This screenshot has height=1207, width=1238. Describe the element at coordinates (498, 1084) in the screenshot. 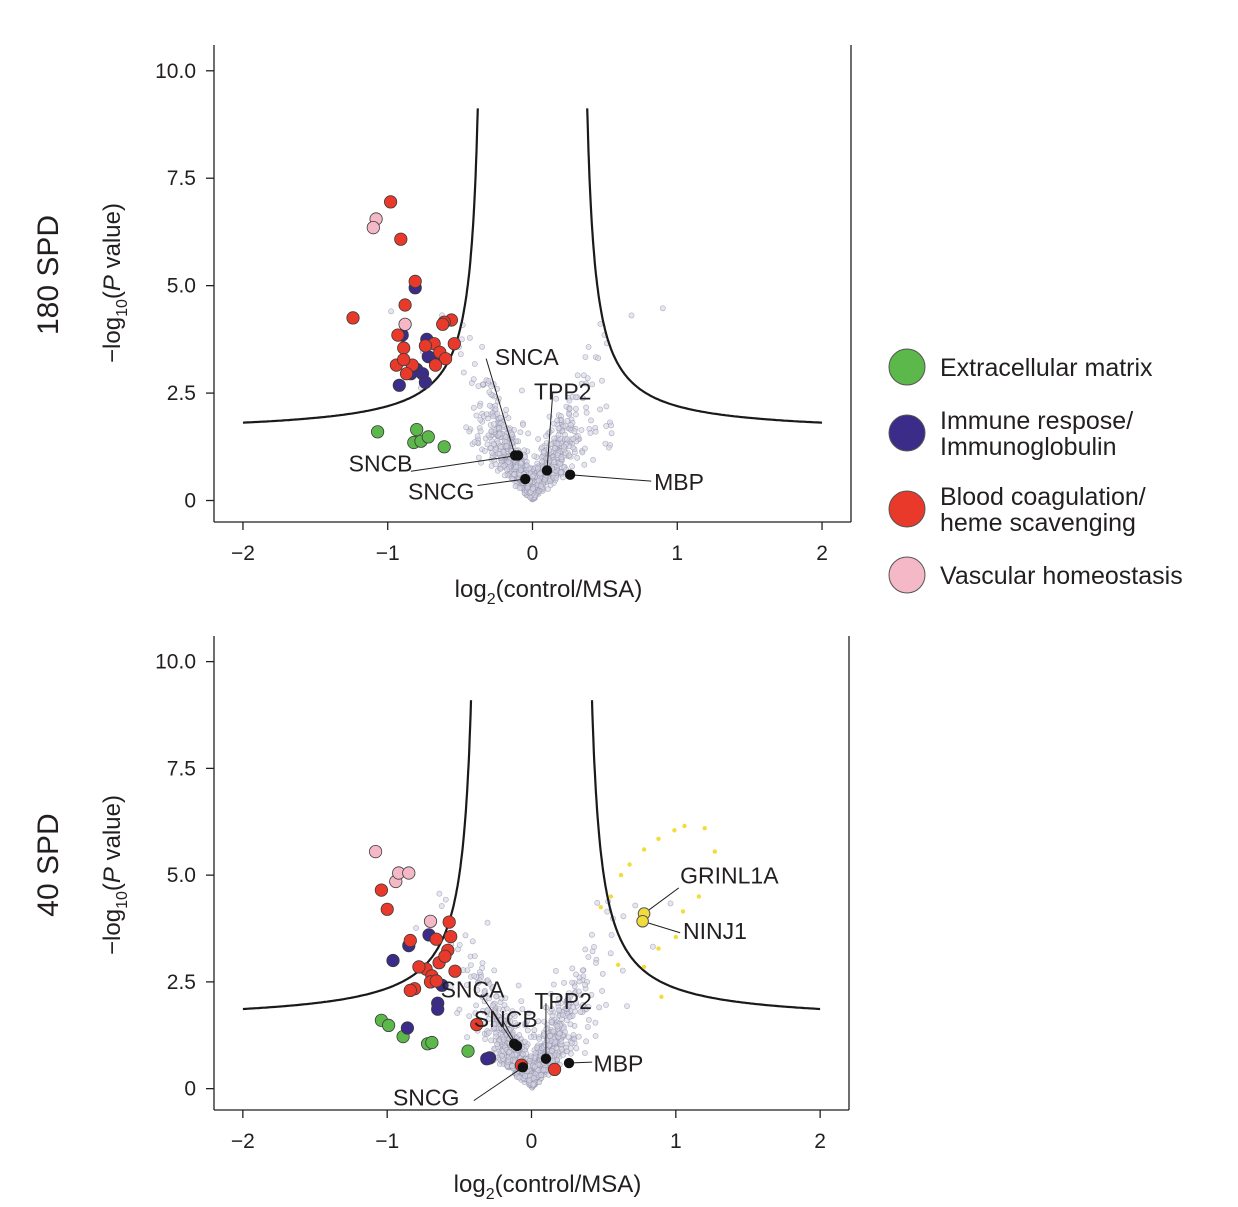

I see `label-leader-line` at that location.